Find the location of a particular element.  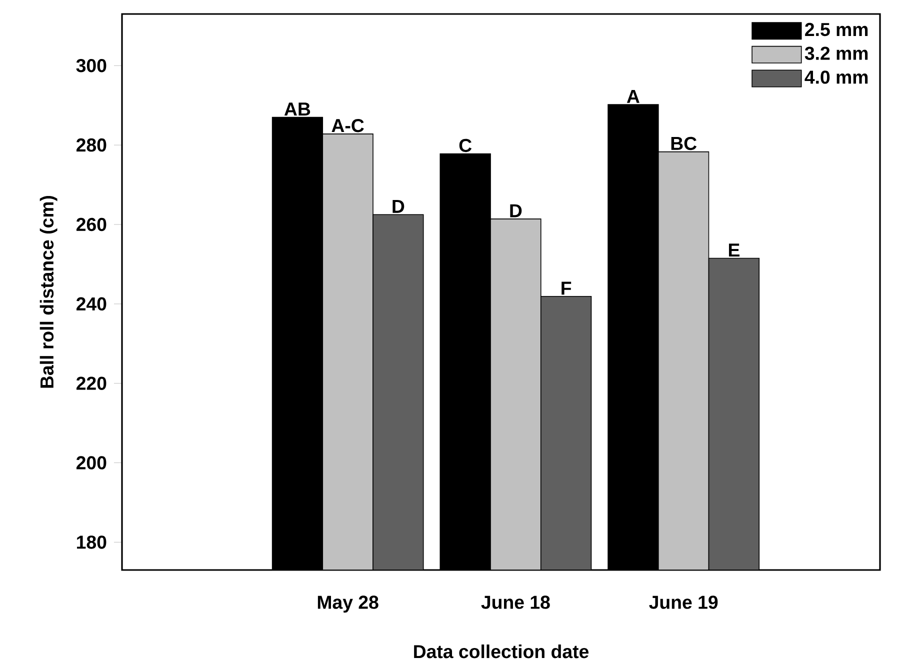

y-tick-label: 220 is located at coordinates (91, 383).